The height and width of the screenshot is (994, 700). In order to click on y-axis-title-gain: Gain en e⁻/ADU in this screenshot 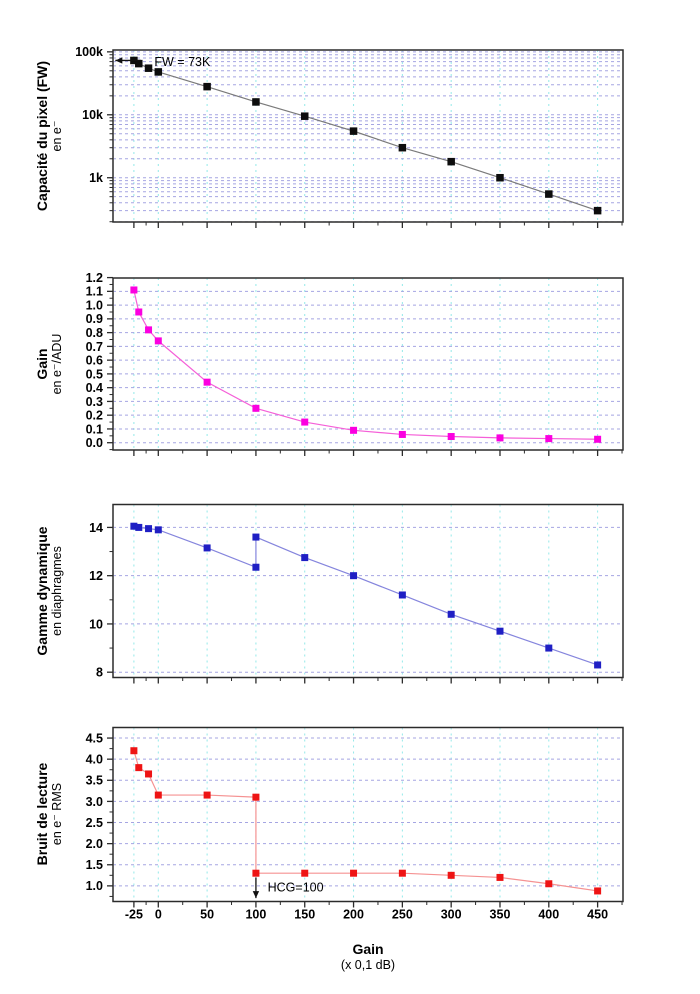, I will do `click(49, 364)`.